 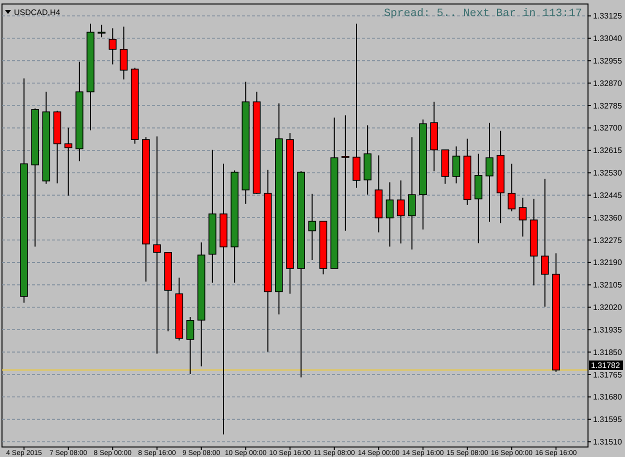 What do you see at coordinates (607, 419) in the screenshot?
I see `y-tick-label: 1.31595` at bounding box center [607, 419].